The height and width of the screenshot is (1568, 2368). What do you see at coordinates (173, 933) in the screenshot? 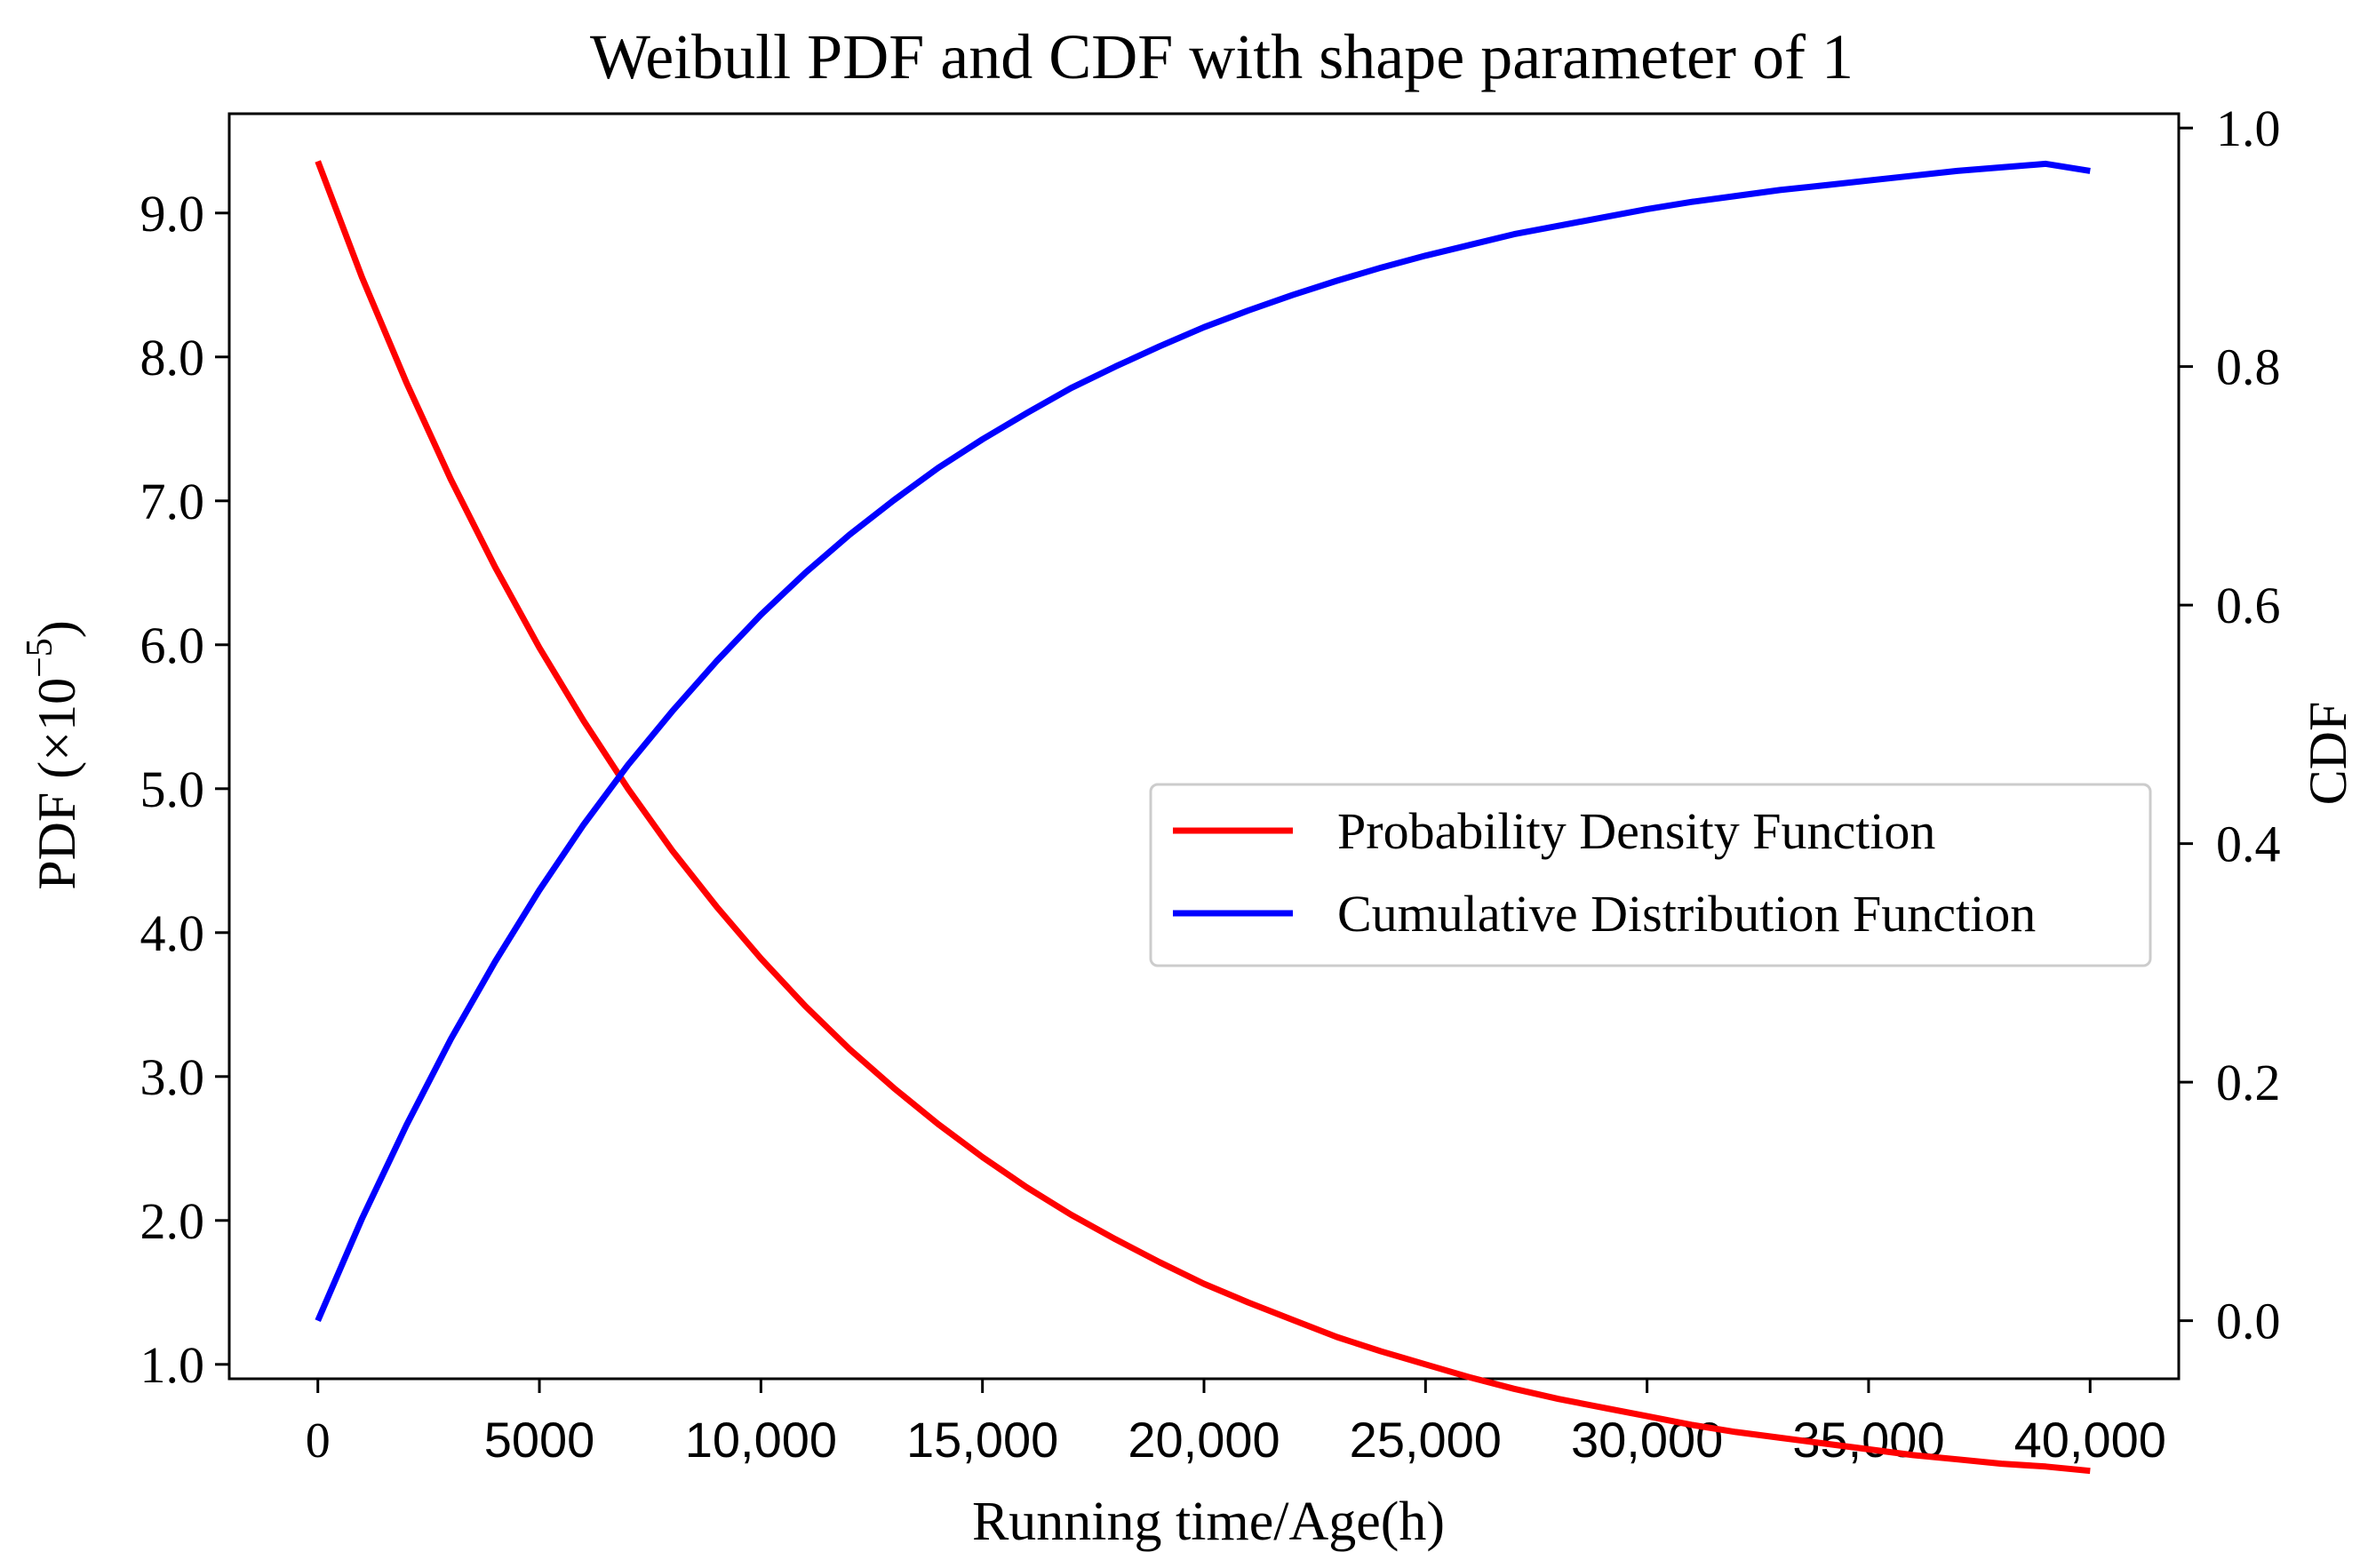
I see `left-y-tick-label: 4.0` at bounding box center [173, 933].